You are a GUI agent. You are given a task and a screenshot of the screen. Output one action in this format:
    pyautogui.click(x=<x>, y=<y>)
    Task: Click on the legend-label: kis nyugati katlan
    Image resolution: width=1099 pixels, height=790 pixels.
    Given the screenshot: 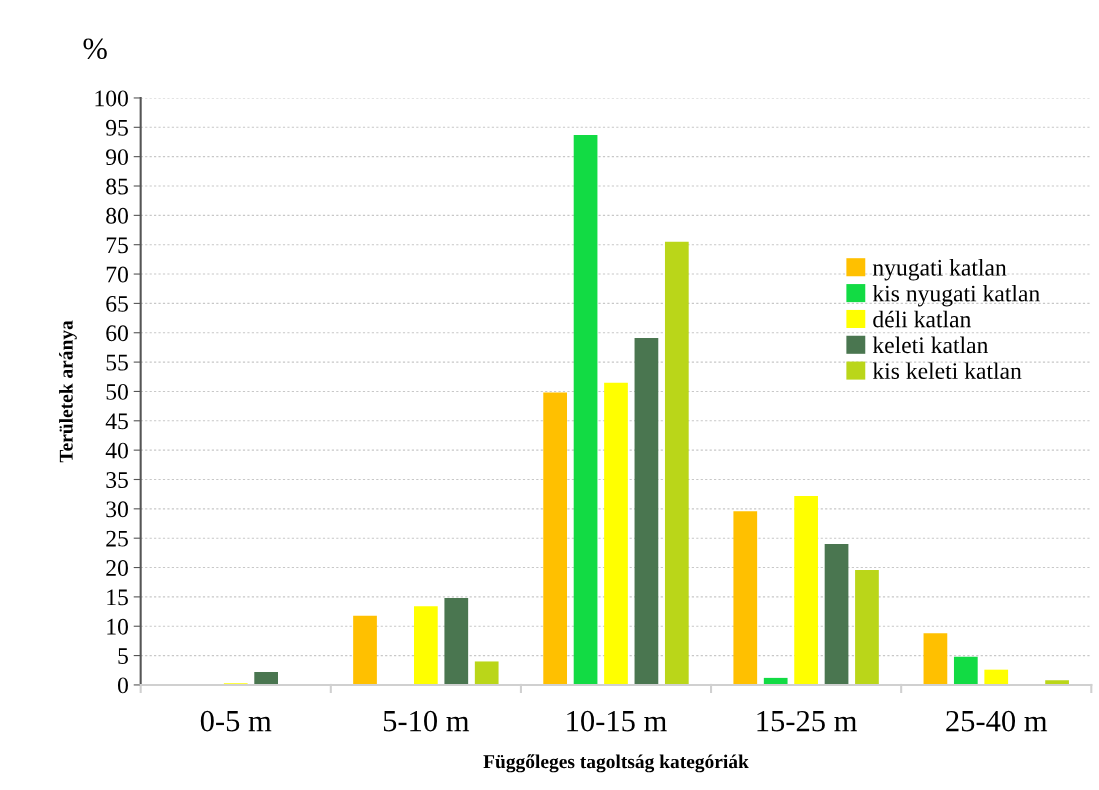 What is the action you would take?
    pyautogui.click(x=956, y=295)
    